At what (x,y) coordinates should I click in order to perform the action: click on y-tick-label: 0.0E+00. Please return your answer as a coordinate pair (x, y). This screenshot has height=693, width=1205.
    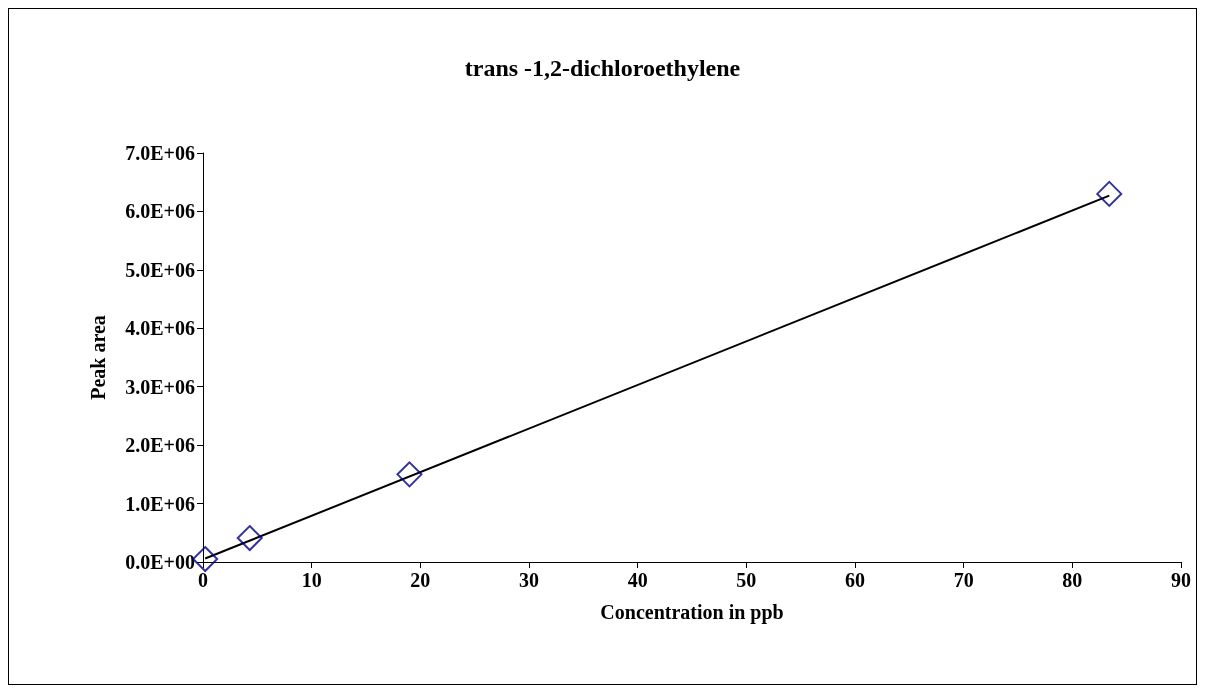
    Looking at the image, I should click on (160, 562).